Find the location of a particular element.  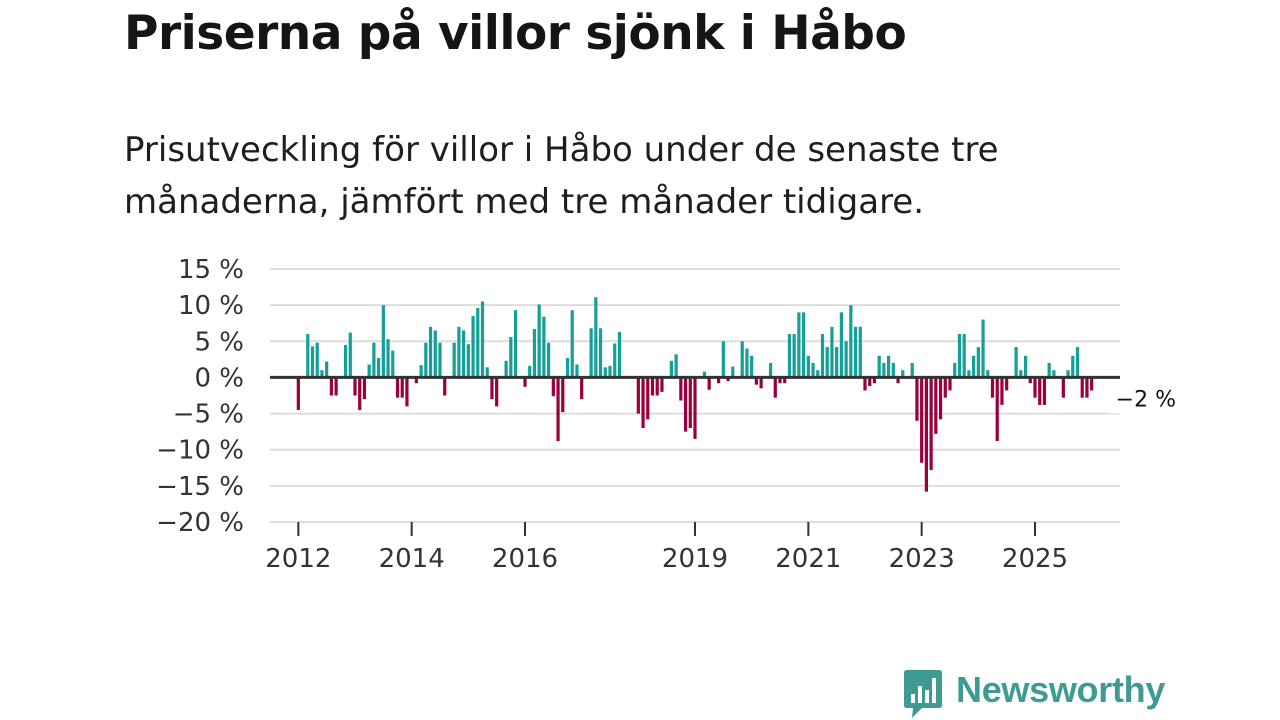

x-tick-label: 2019 is located at coordinates (695, 559).